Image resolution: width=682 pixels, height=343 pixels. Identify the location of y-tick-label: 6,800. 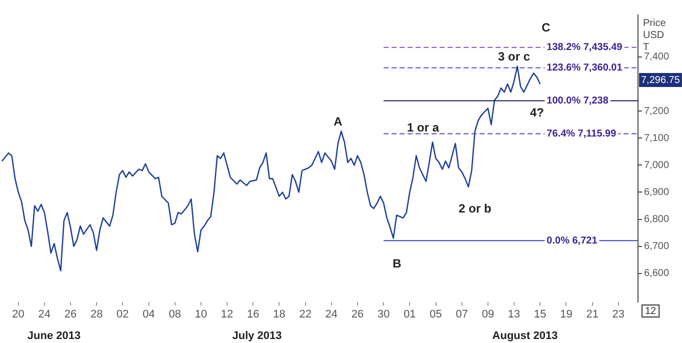
(657, 220).